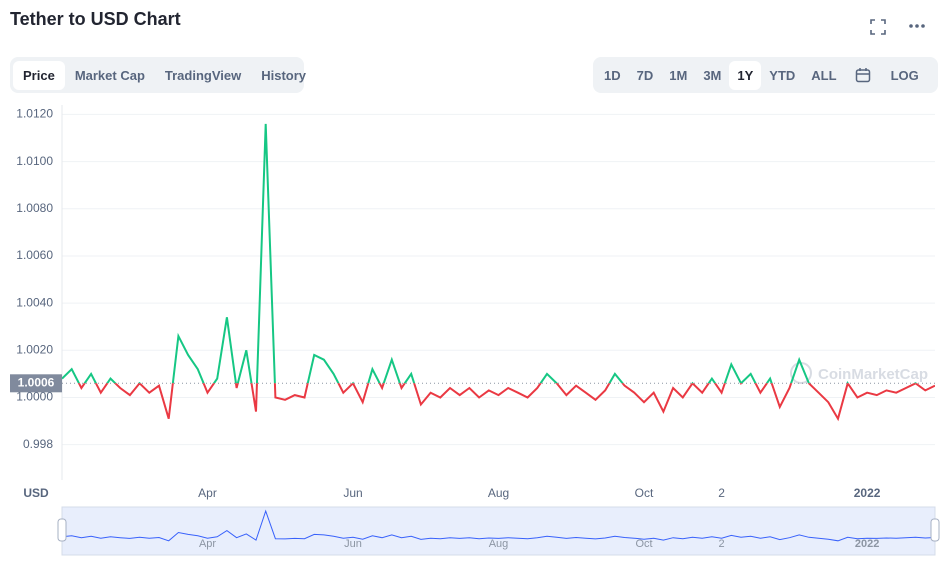 The width and height of the screenshot is (943, 565). I want to click on x-tick-label: Aug, so click(498, 493).